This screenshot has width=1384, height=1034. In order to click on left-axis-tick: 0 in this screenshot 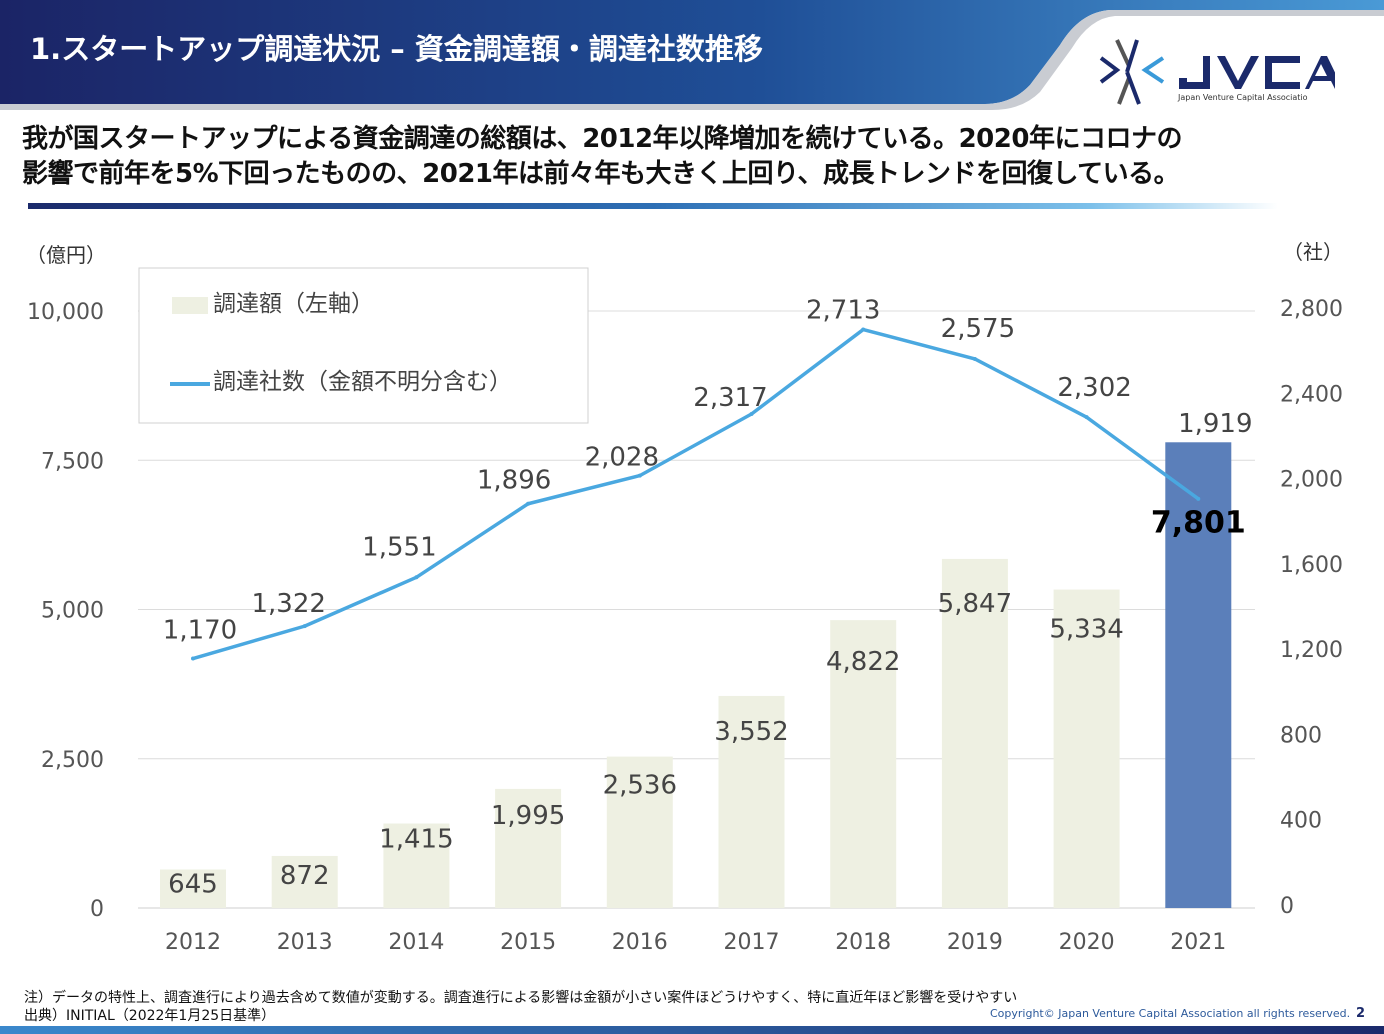, I will do `click(97, 909)`.